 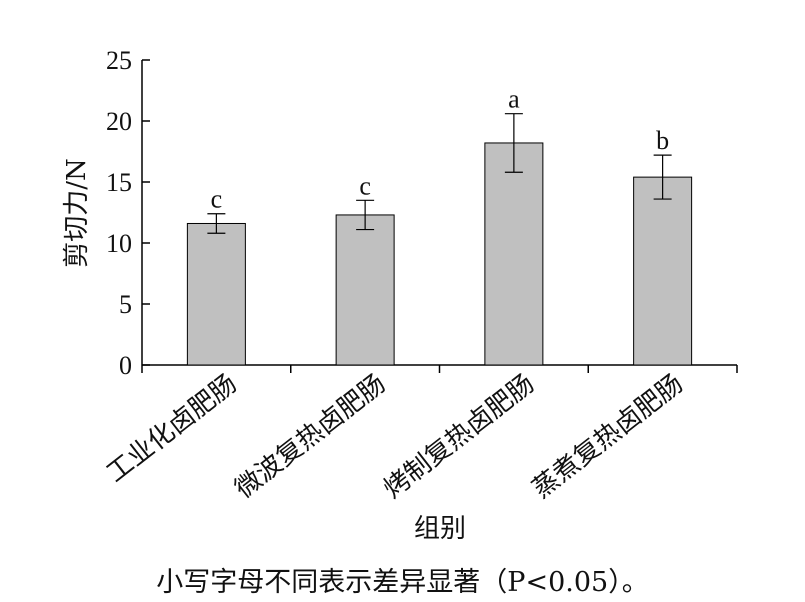 I want to click on y-tick-label: 15, so click(x=119, y=182).